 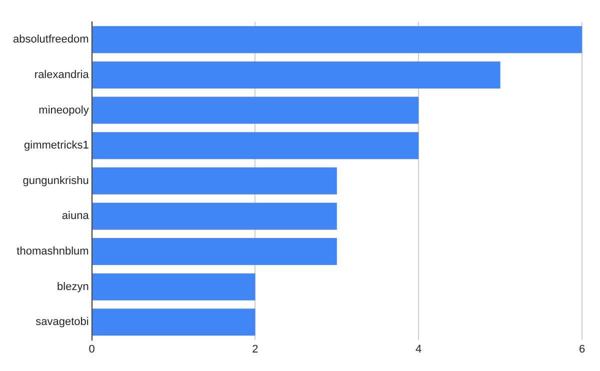 What do you see at coordinates (56, 146) in the screenshot?
I see `y-tick-label: gimmetricks1` at bounding box center [56, 146].